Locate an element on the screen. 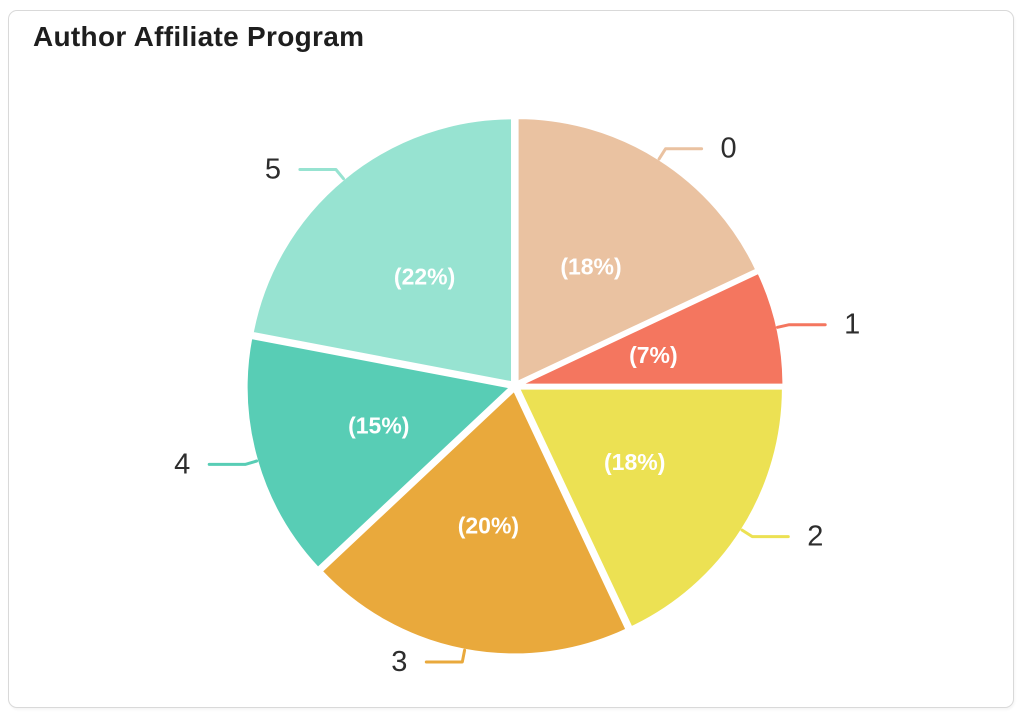  slice-category-label-5: 5 is located at coordinates (273, 170).